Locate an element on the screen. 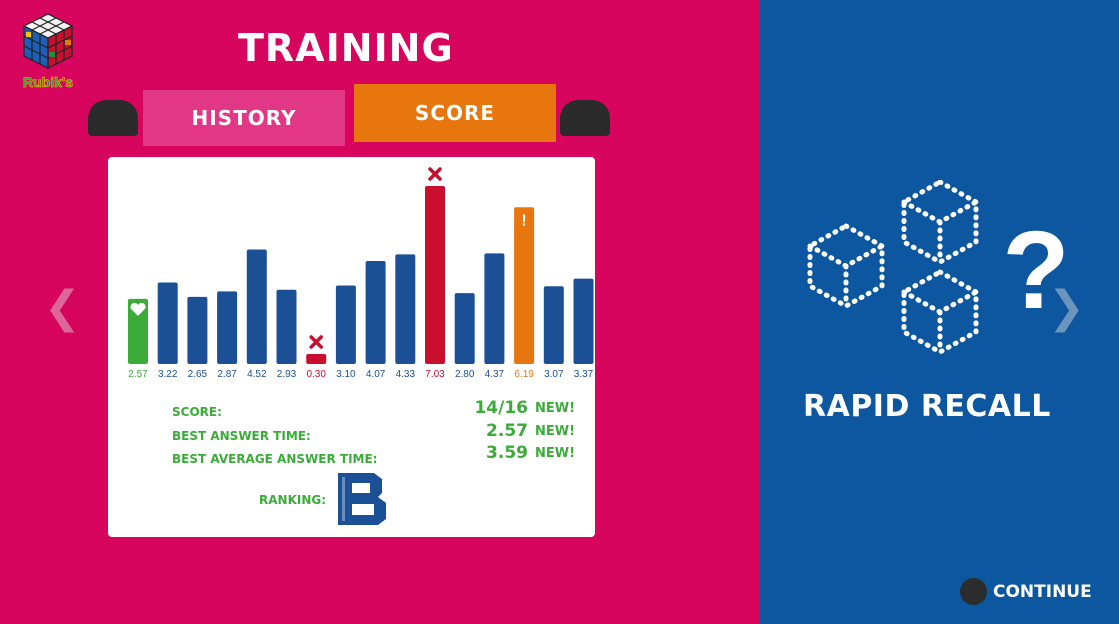 The image size is (1119, 624). chart-value-label: 2.65 is located at coordinates (198, 374).